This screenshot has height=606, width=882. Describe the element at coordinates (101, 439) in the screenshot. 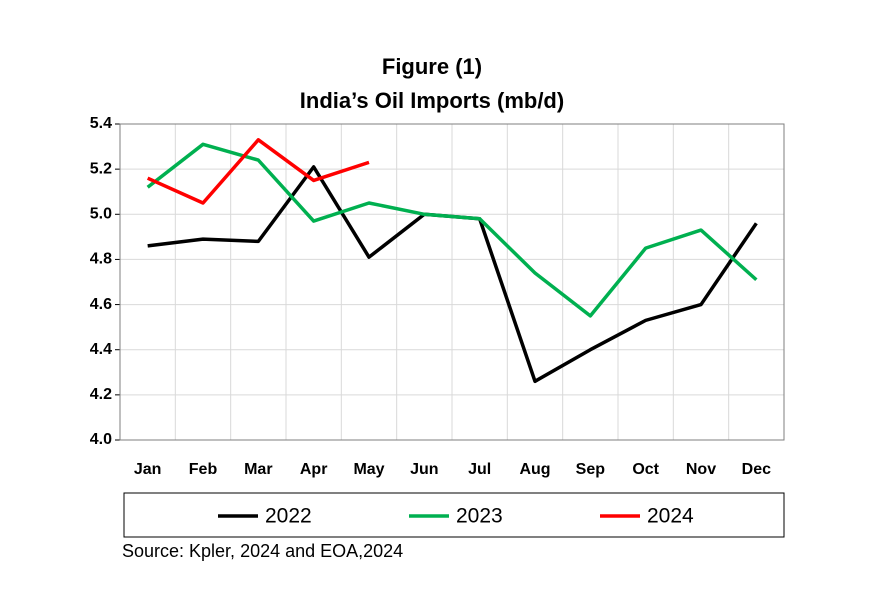

I see `y-tick-label: 4.0` at that location.